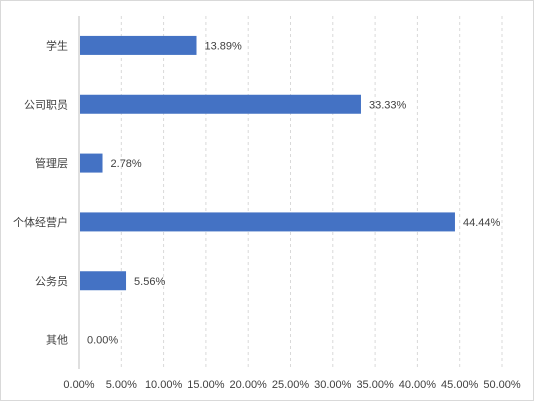 The width and height of the screenshot is (534, 401). I want to click on data-label: 13.89%, so click(224, 46).